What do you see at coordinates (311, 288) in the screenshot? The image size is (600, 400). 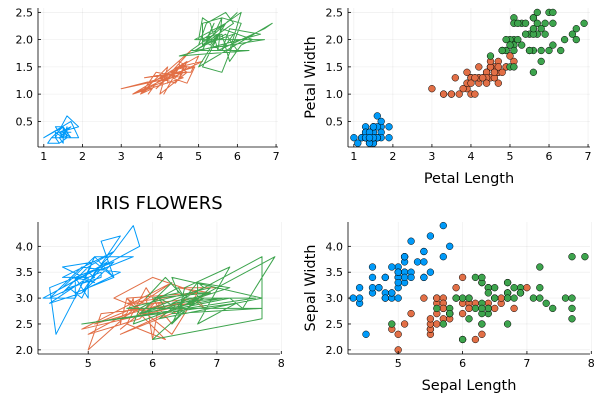 I see `y-axis-title: Sepal Width` at bounding box center [311, 288].